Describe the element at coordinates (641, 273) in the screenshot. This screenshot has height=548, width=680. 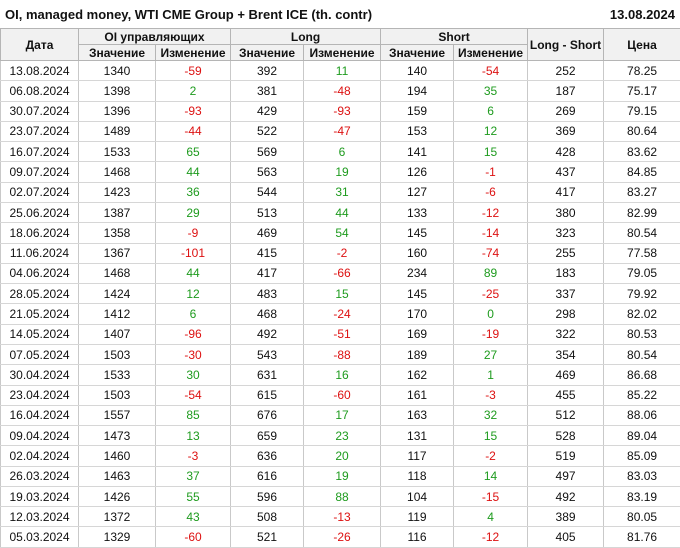
I see `cell-price: 79.05` at that location.